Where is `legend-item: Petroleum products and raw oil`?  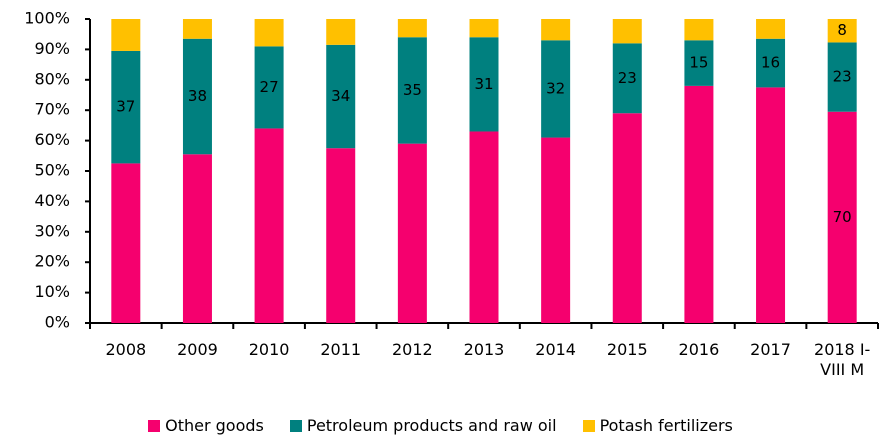 legend-item: Petroleum products and raw oil is located at coordinates (423, 425).